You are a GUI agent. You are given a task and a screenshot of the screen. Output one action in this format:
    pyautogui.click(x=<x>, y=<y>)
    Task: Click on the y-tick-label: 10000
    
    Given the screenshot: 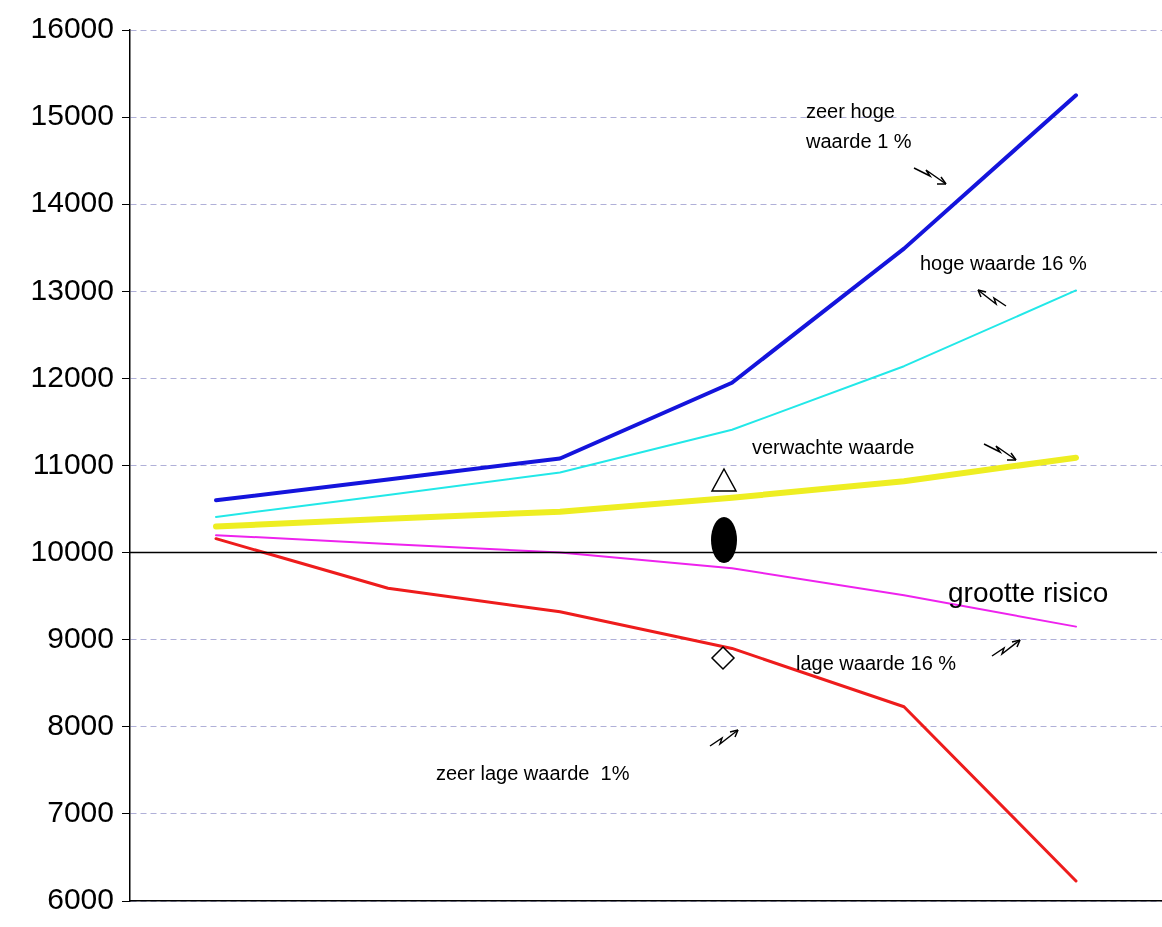 What is the action you would take?
    pyautogui.click(x=72, y=550)
    